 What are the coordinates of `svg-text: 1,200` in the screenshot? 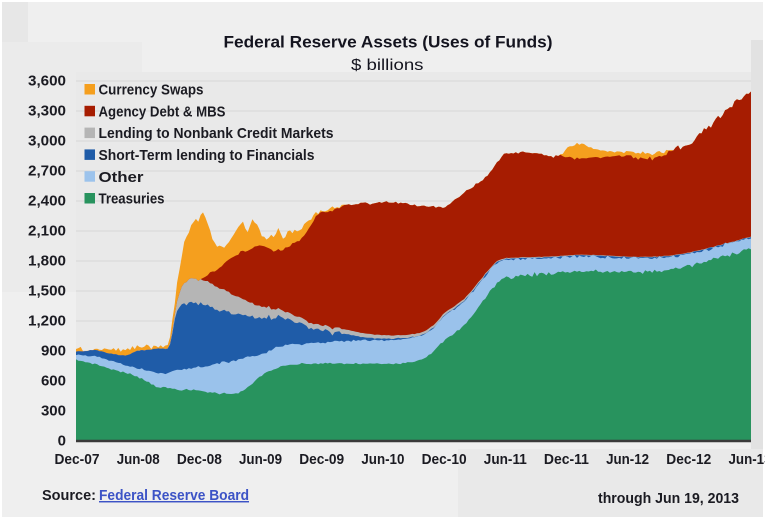 It's located at (47, 320).